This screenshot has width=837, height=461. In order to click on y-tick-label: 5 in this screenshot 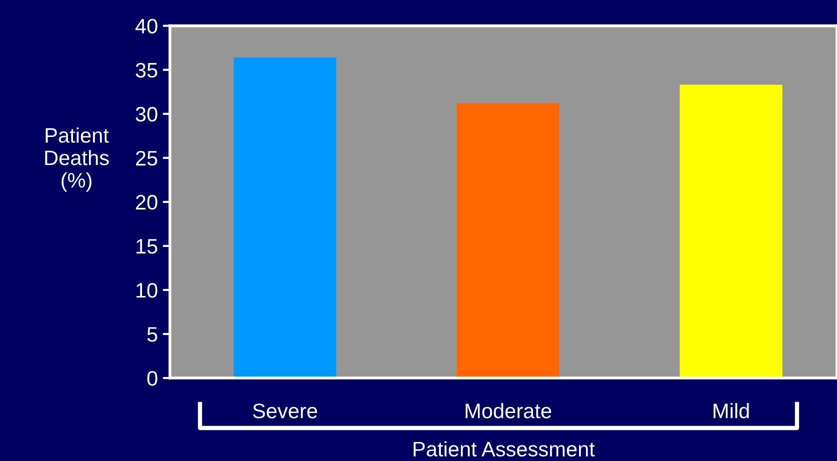, I will do `click(152, 334)`.